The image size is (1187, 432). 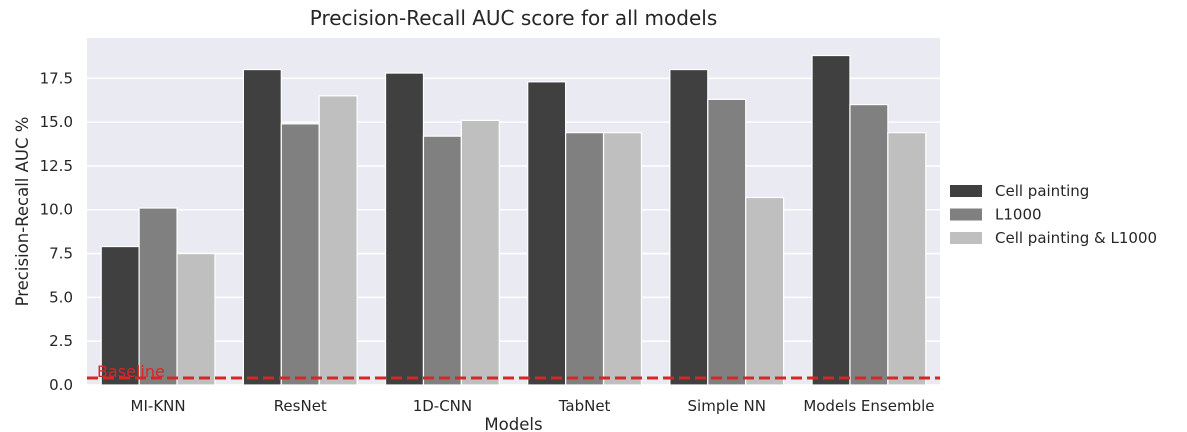 I want to click on baseline-label: Baseline, so click(x=131, y=371).